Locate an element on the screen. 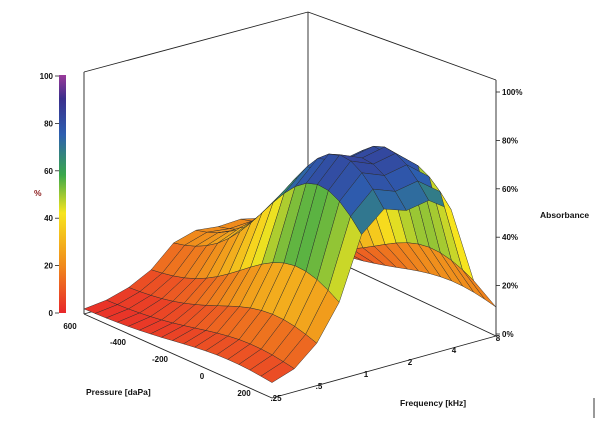 Image resolution: width=600 pixels, height=422 pixels. colorbar-tick-label: 40 is located at coordinates (48, 218).